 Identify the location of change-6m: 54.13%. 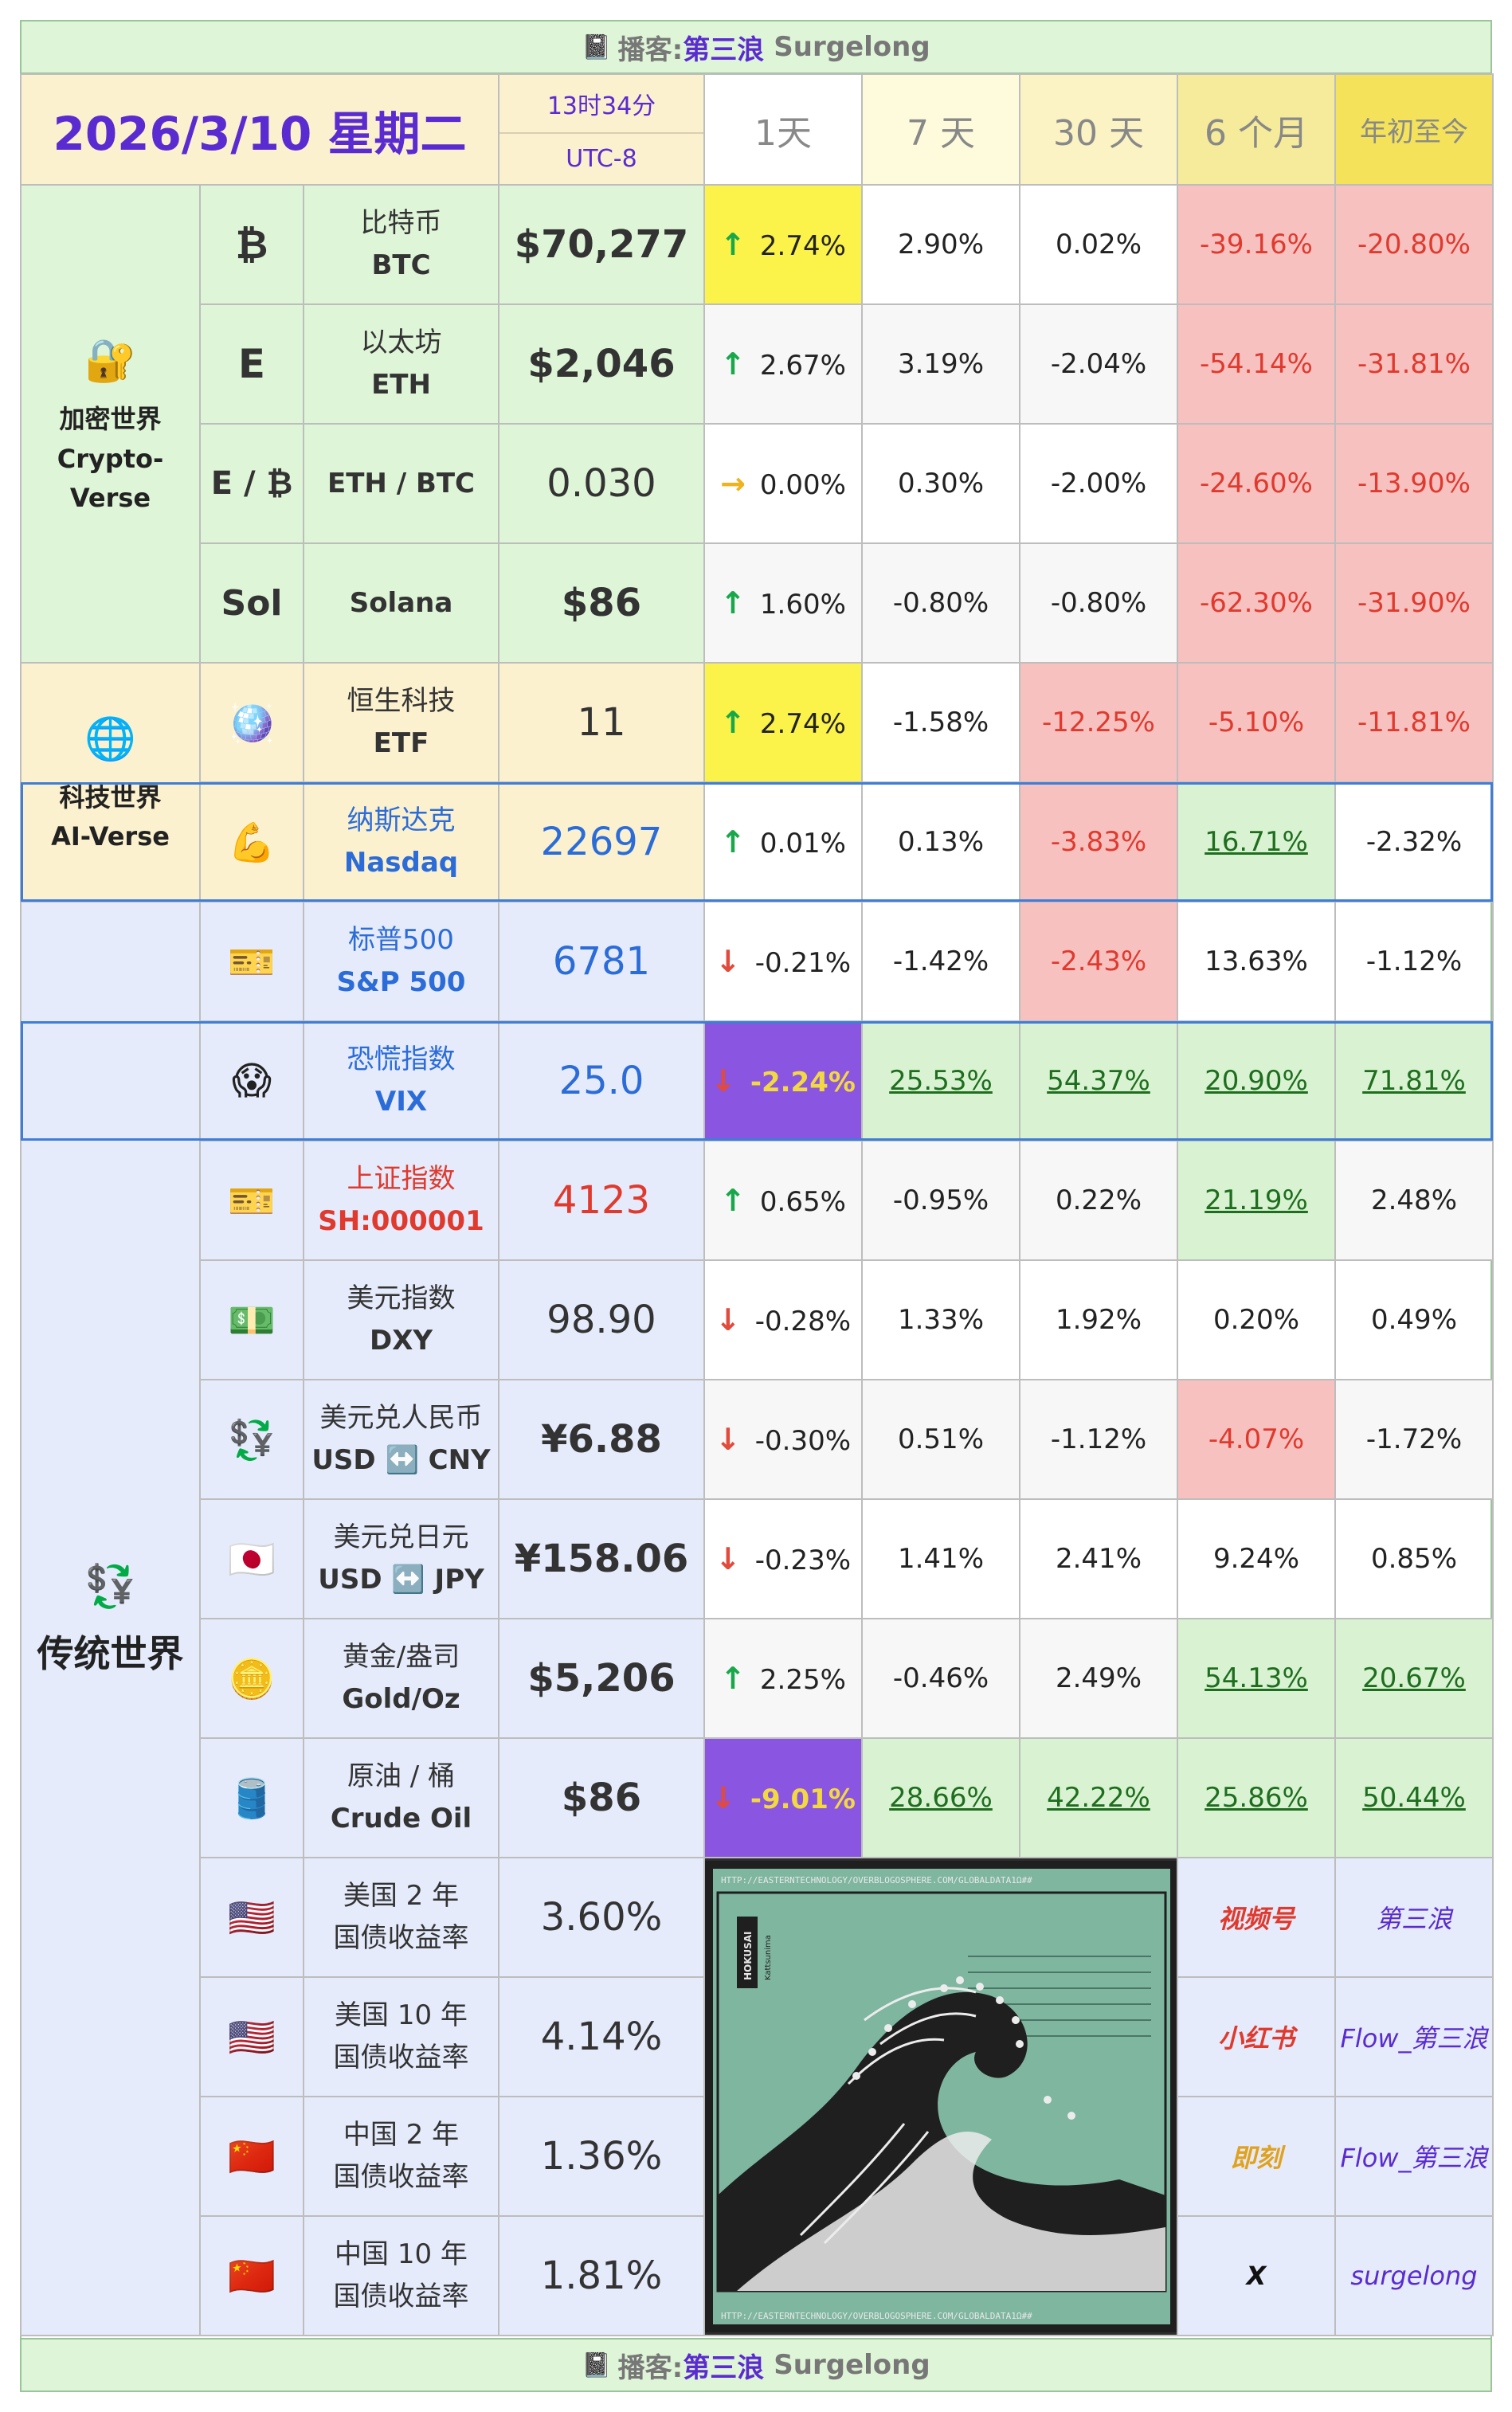
(1257, 1678).